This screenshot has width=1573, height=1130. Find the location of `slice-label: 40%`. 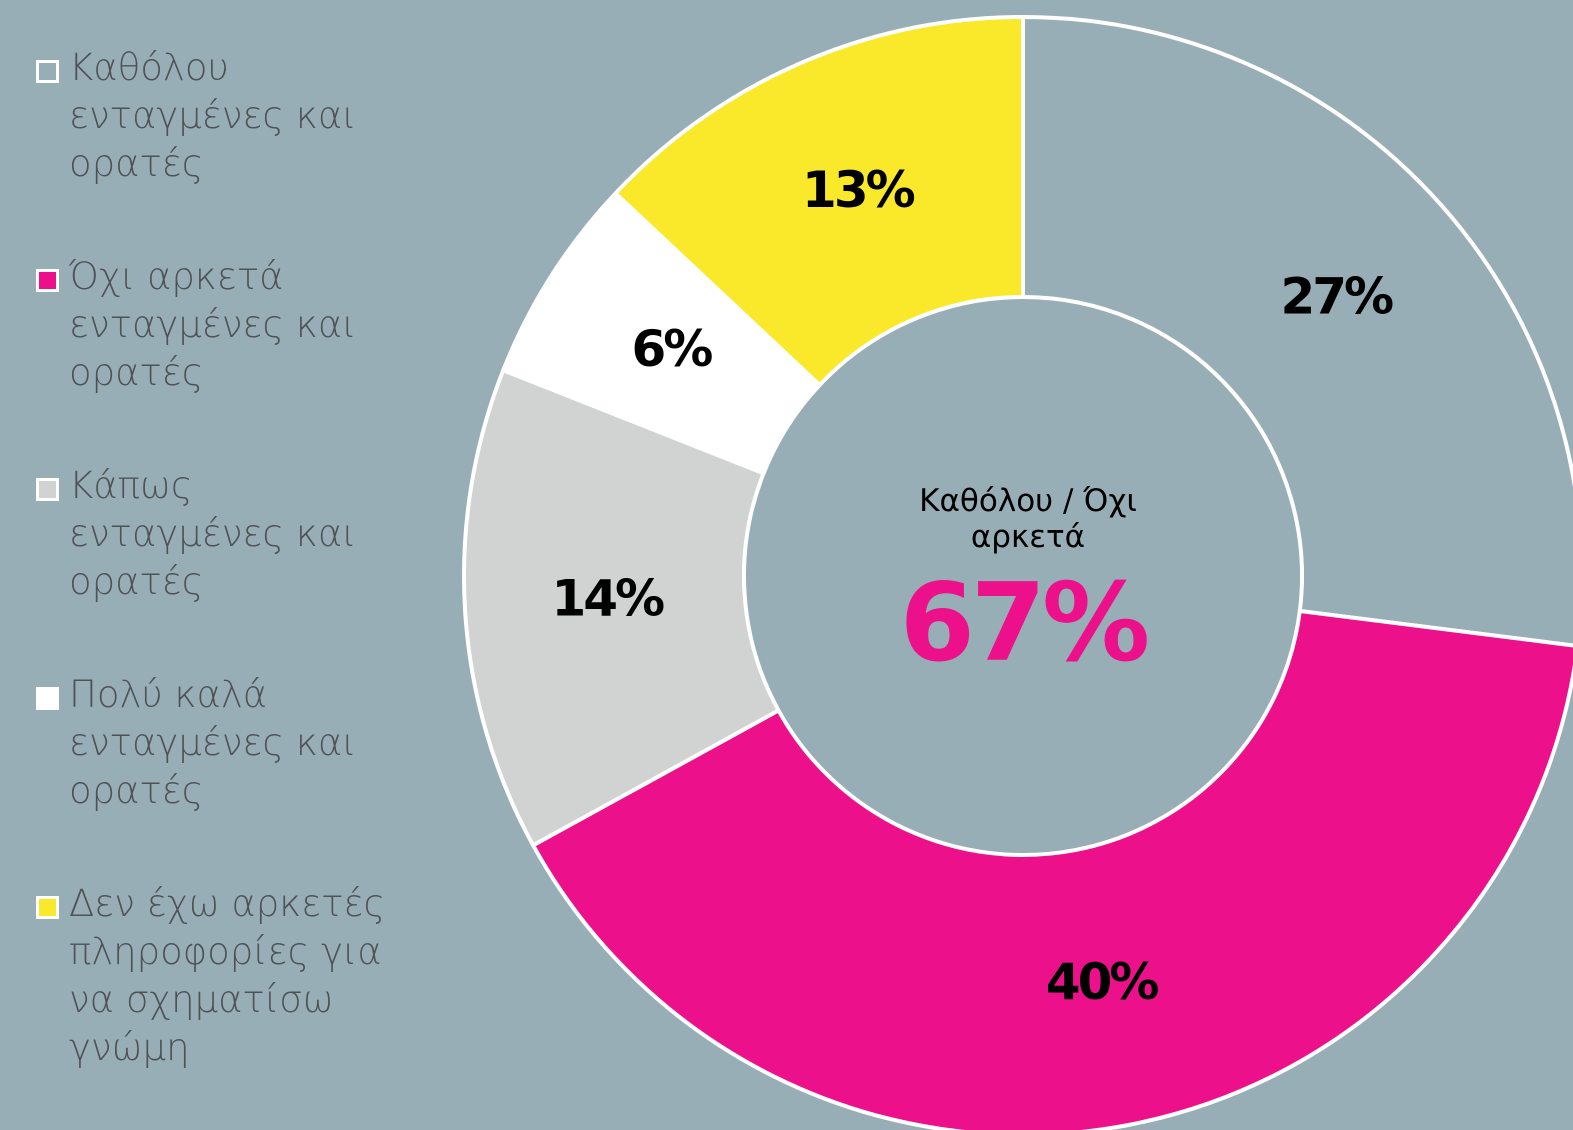

slice-label: 40% is located at coordinates (1102, 982).